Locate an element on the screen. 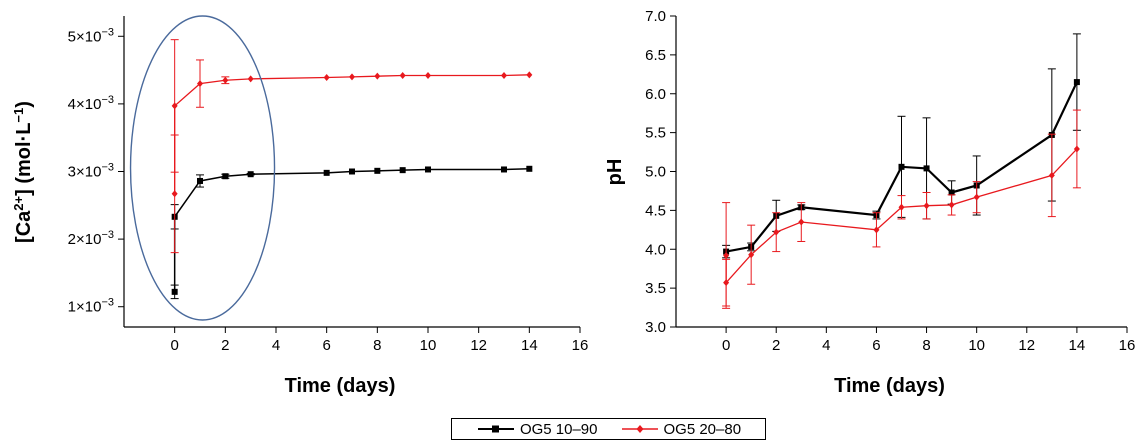 The height and width of the screenshot is (442, 1136). ph-x-tick-label-2: 2 is located at coordinates (776, 345).